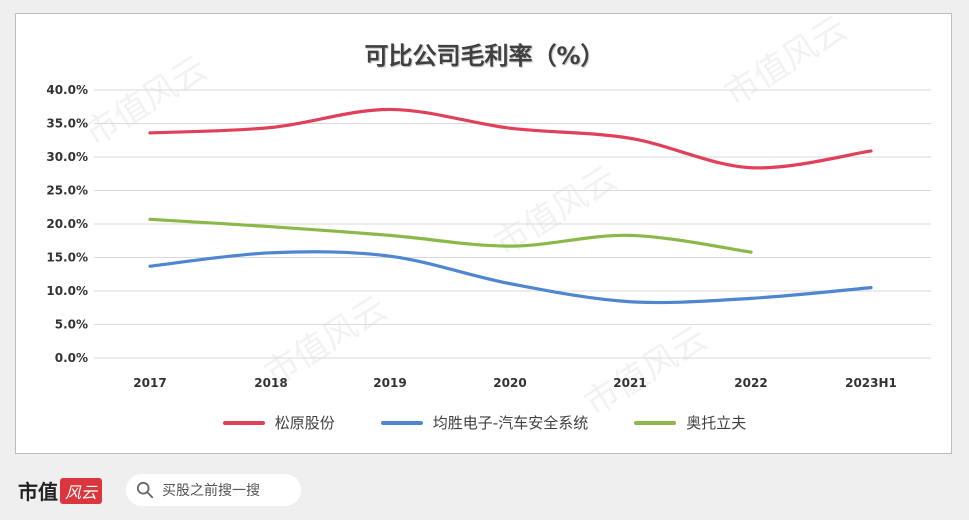 This screenshot has width=969, height=520. What do you see at coordinates (211, 491) in the screenshot?
I see `search-placeholder: 买股之前搜一搜` at bounding box center [211, 491].